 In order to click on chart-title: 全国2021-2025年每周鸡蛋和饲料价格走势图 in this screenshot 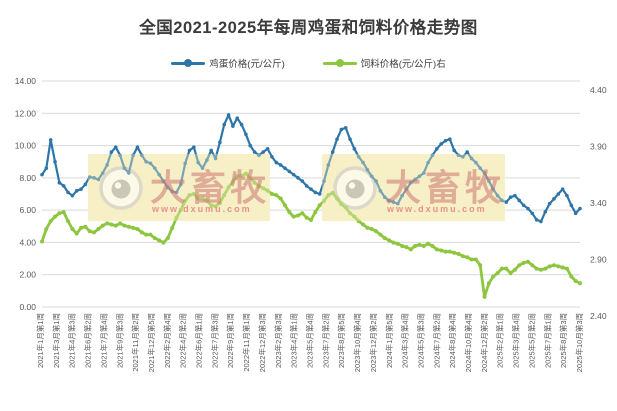, I will do `click(308, 28)`.